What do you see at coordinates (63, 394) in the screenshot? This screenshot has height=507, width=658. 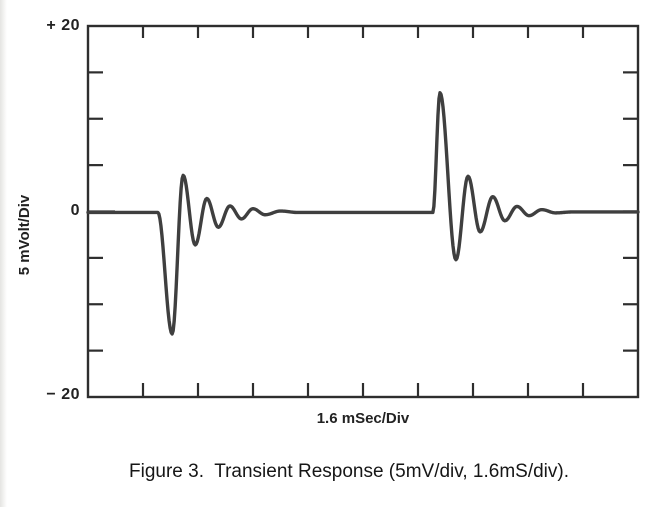 I see `ytick-label-minus20: − 20` at bounding box center [63, 394].